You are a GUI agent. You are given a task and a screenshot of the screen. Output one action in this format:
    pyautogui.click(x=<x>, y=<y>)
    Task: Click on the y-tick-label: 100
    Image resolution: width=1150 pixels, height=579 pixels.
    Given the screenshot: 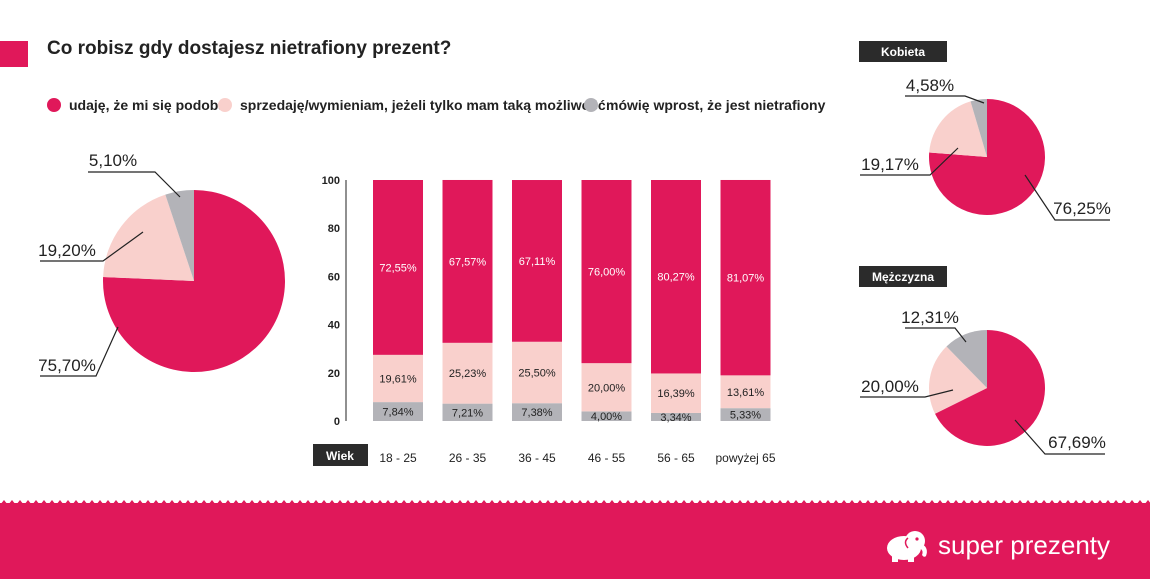 What is the action you would take?
    pyautogui.click(x=331, y=181)
    